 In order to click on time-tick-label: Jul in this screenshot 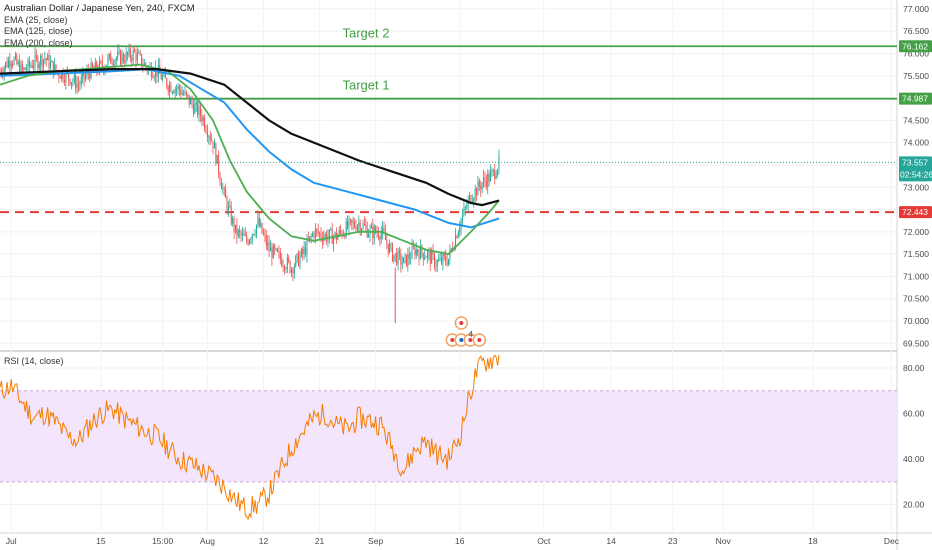, I will do `click(11, 541)`.